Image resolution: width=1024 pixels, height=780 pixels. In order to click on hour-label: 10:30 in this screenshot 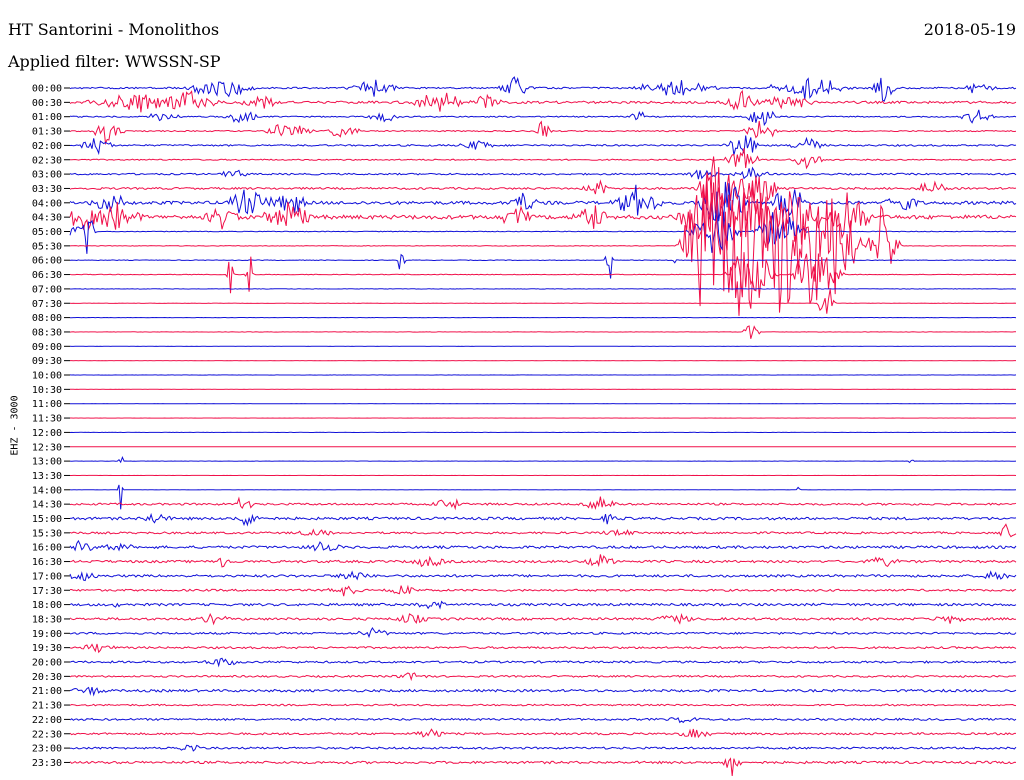, I will do `click(47, 390)`.